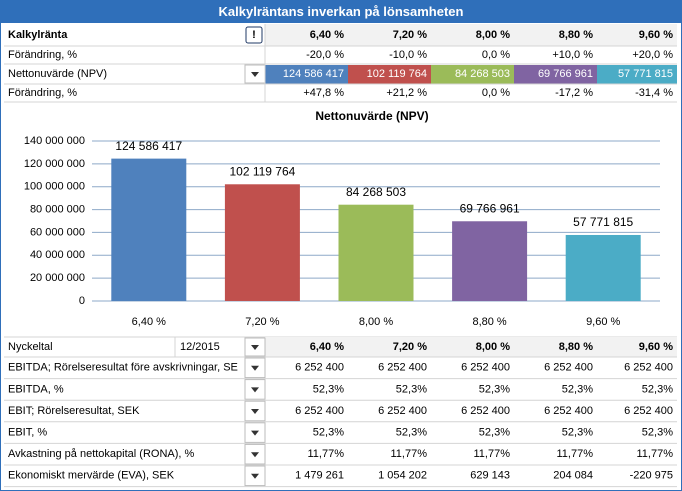  What do you see at coordinates (57, 278) in the screenshot?
I see `y-tick-label: 20 000 000` at bounding box center [57, 278].